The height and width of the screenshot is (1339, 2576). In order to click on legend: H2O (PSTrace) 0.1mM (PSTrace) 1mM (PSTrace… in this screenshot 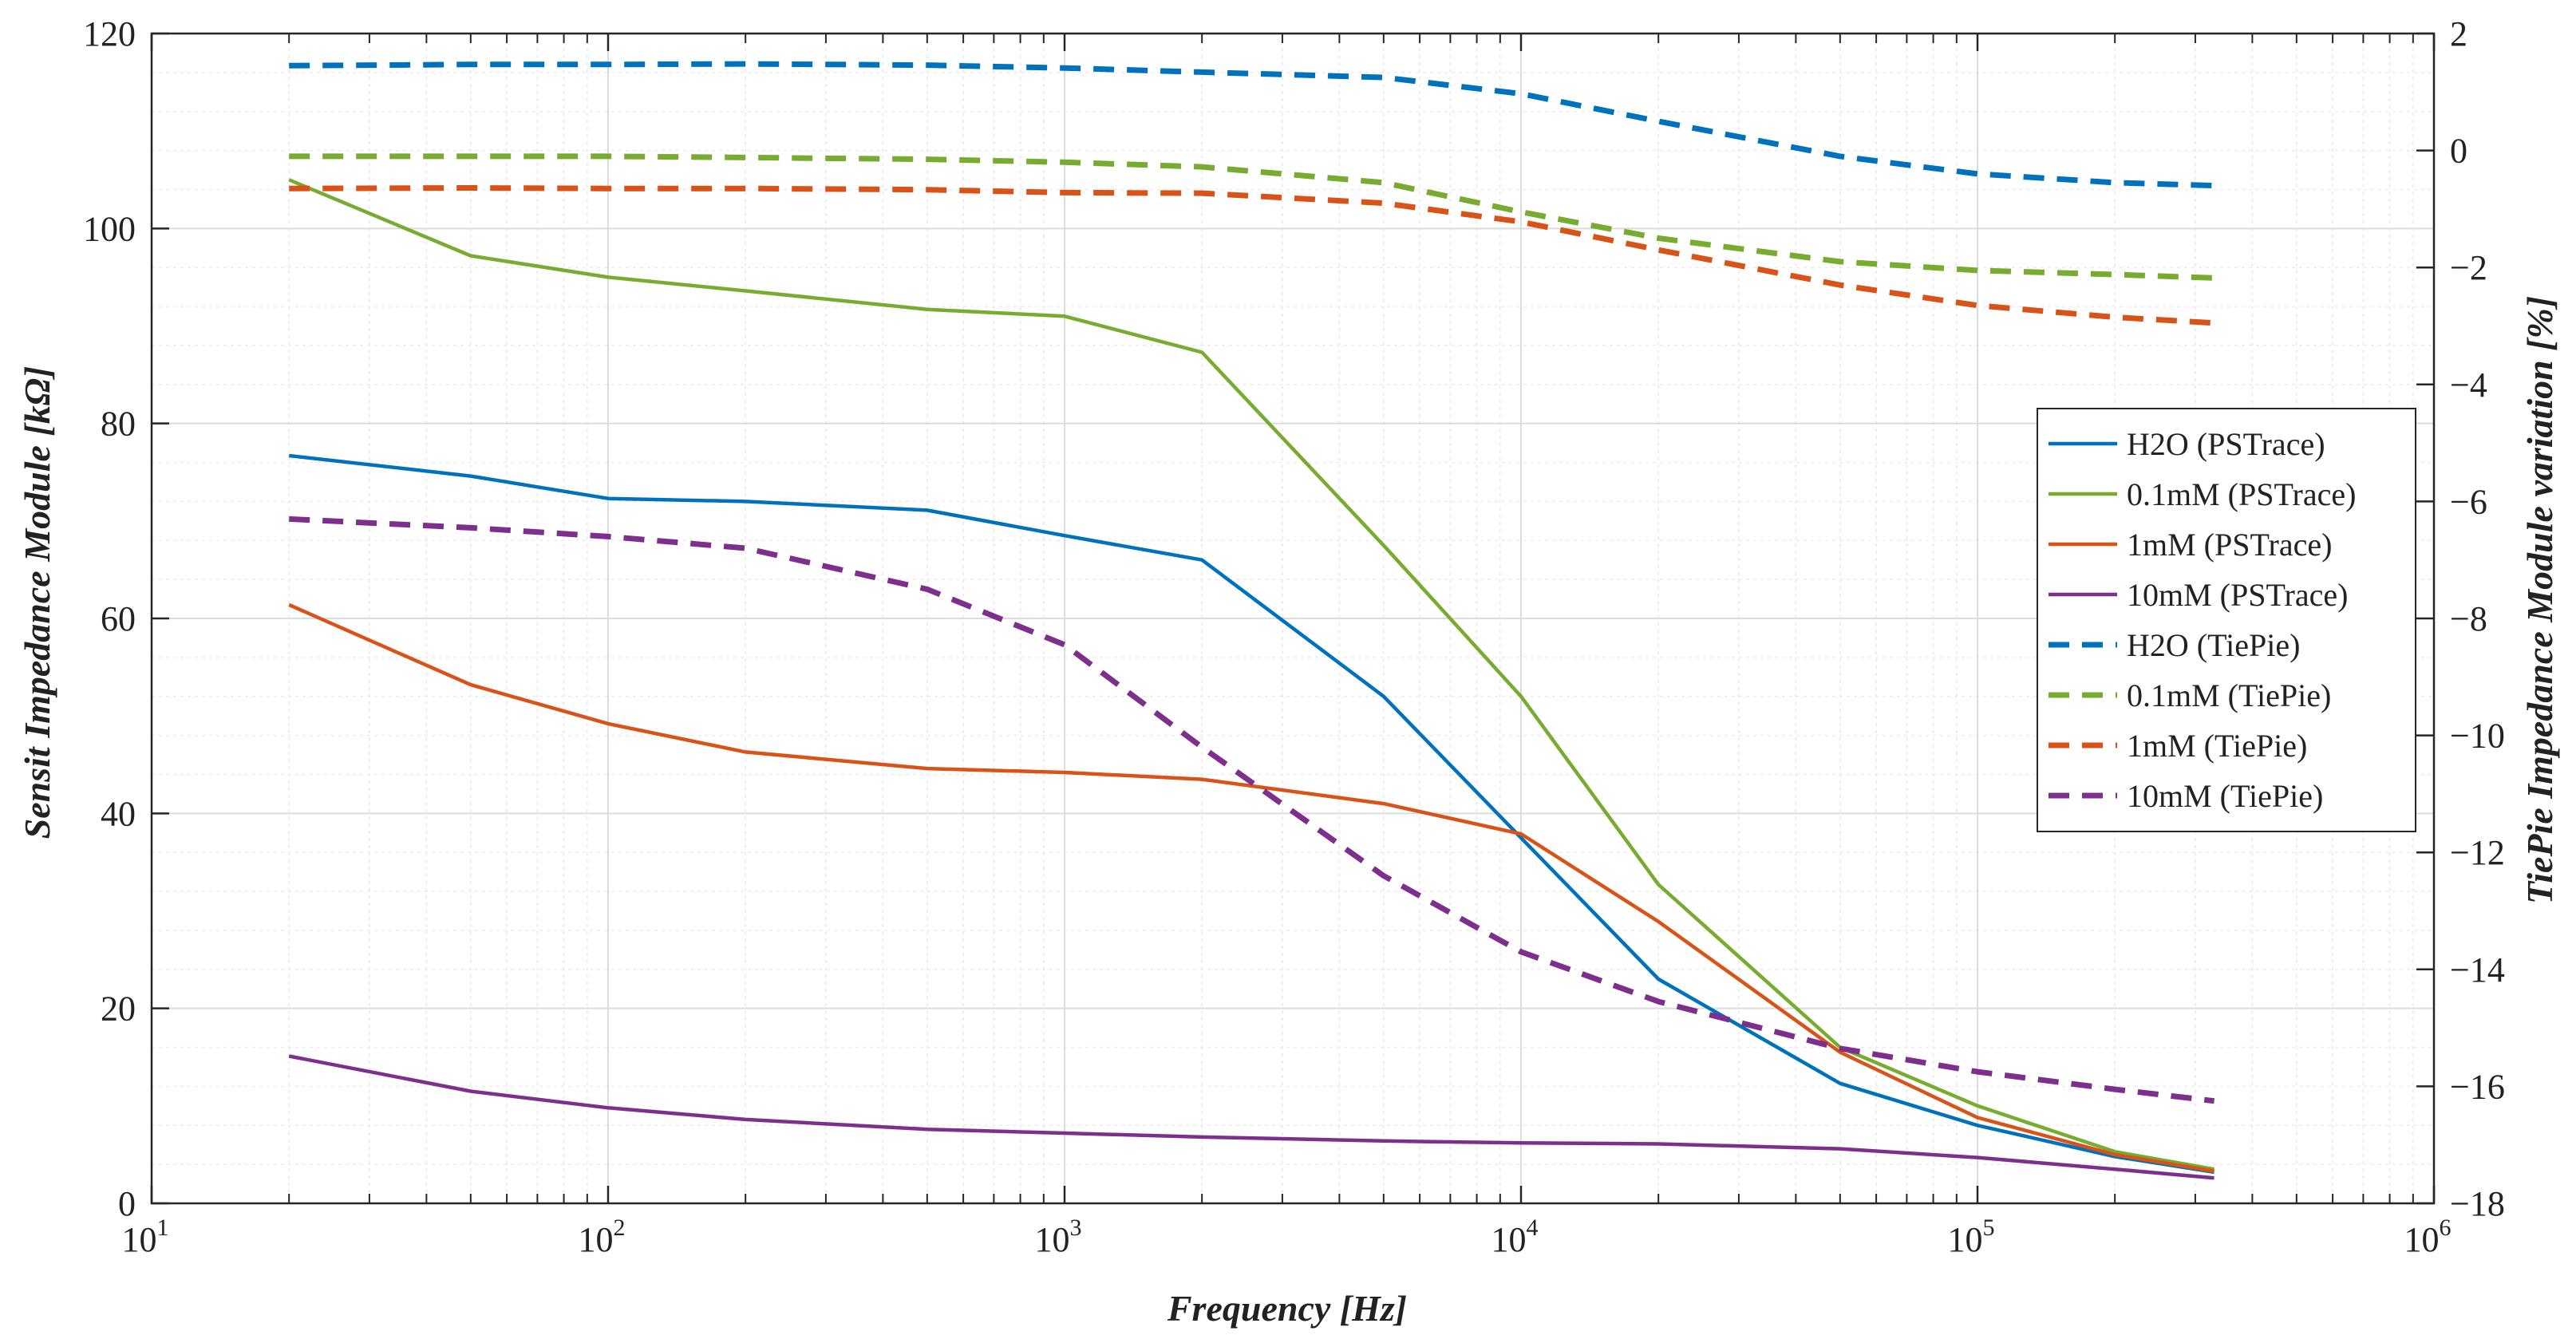, I will do `click(2226, 620)`.